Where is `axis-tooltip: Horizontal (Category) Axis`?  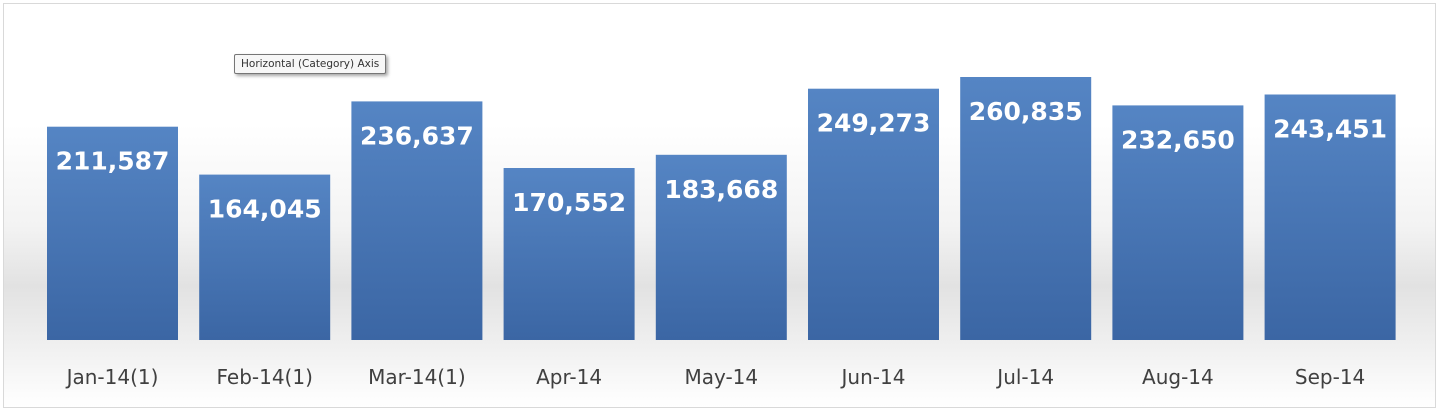
axis-tooltip: Horizontal (Category) Axis is located at coordinates (310, 64).